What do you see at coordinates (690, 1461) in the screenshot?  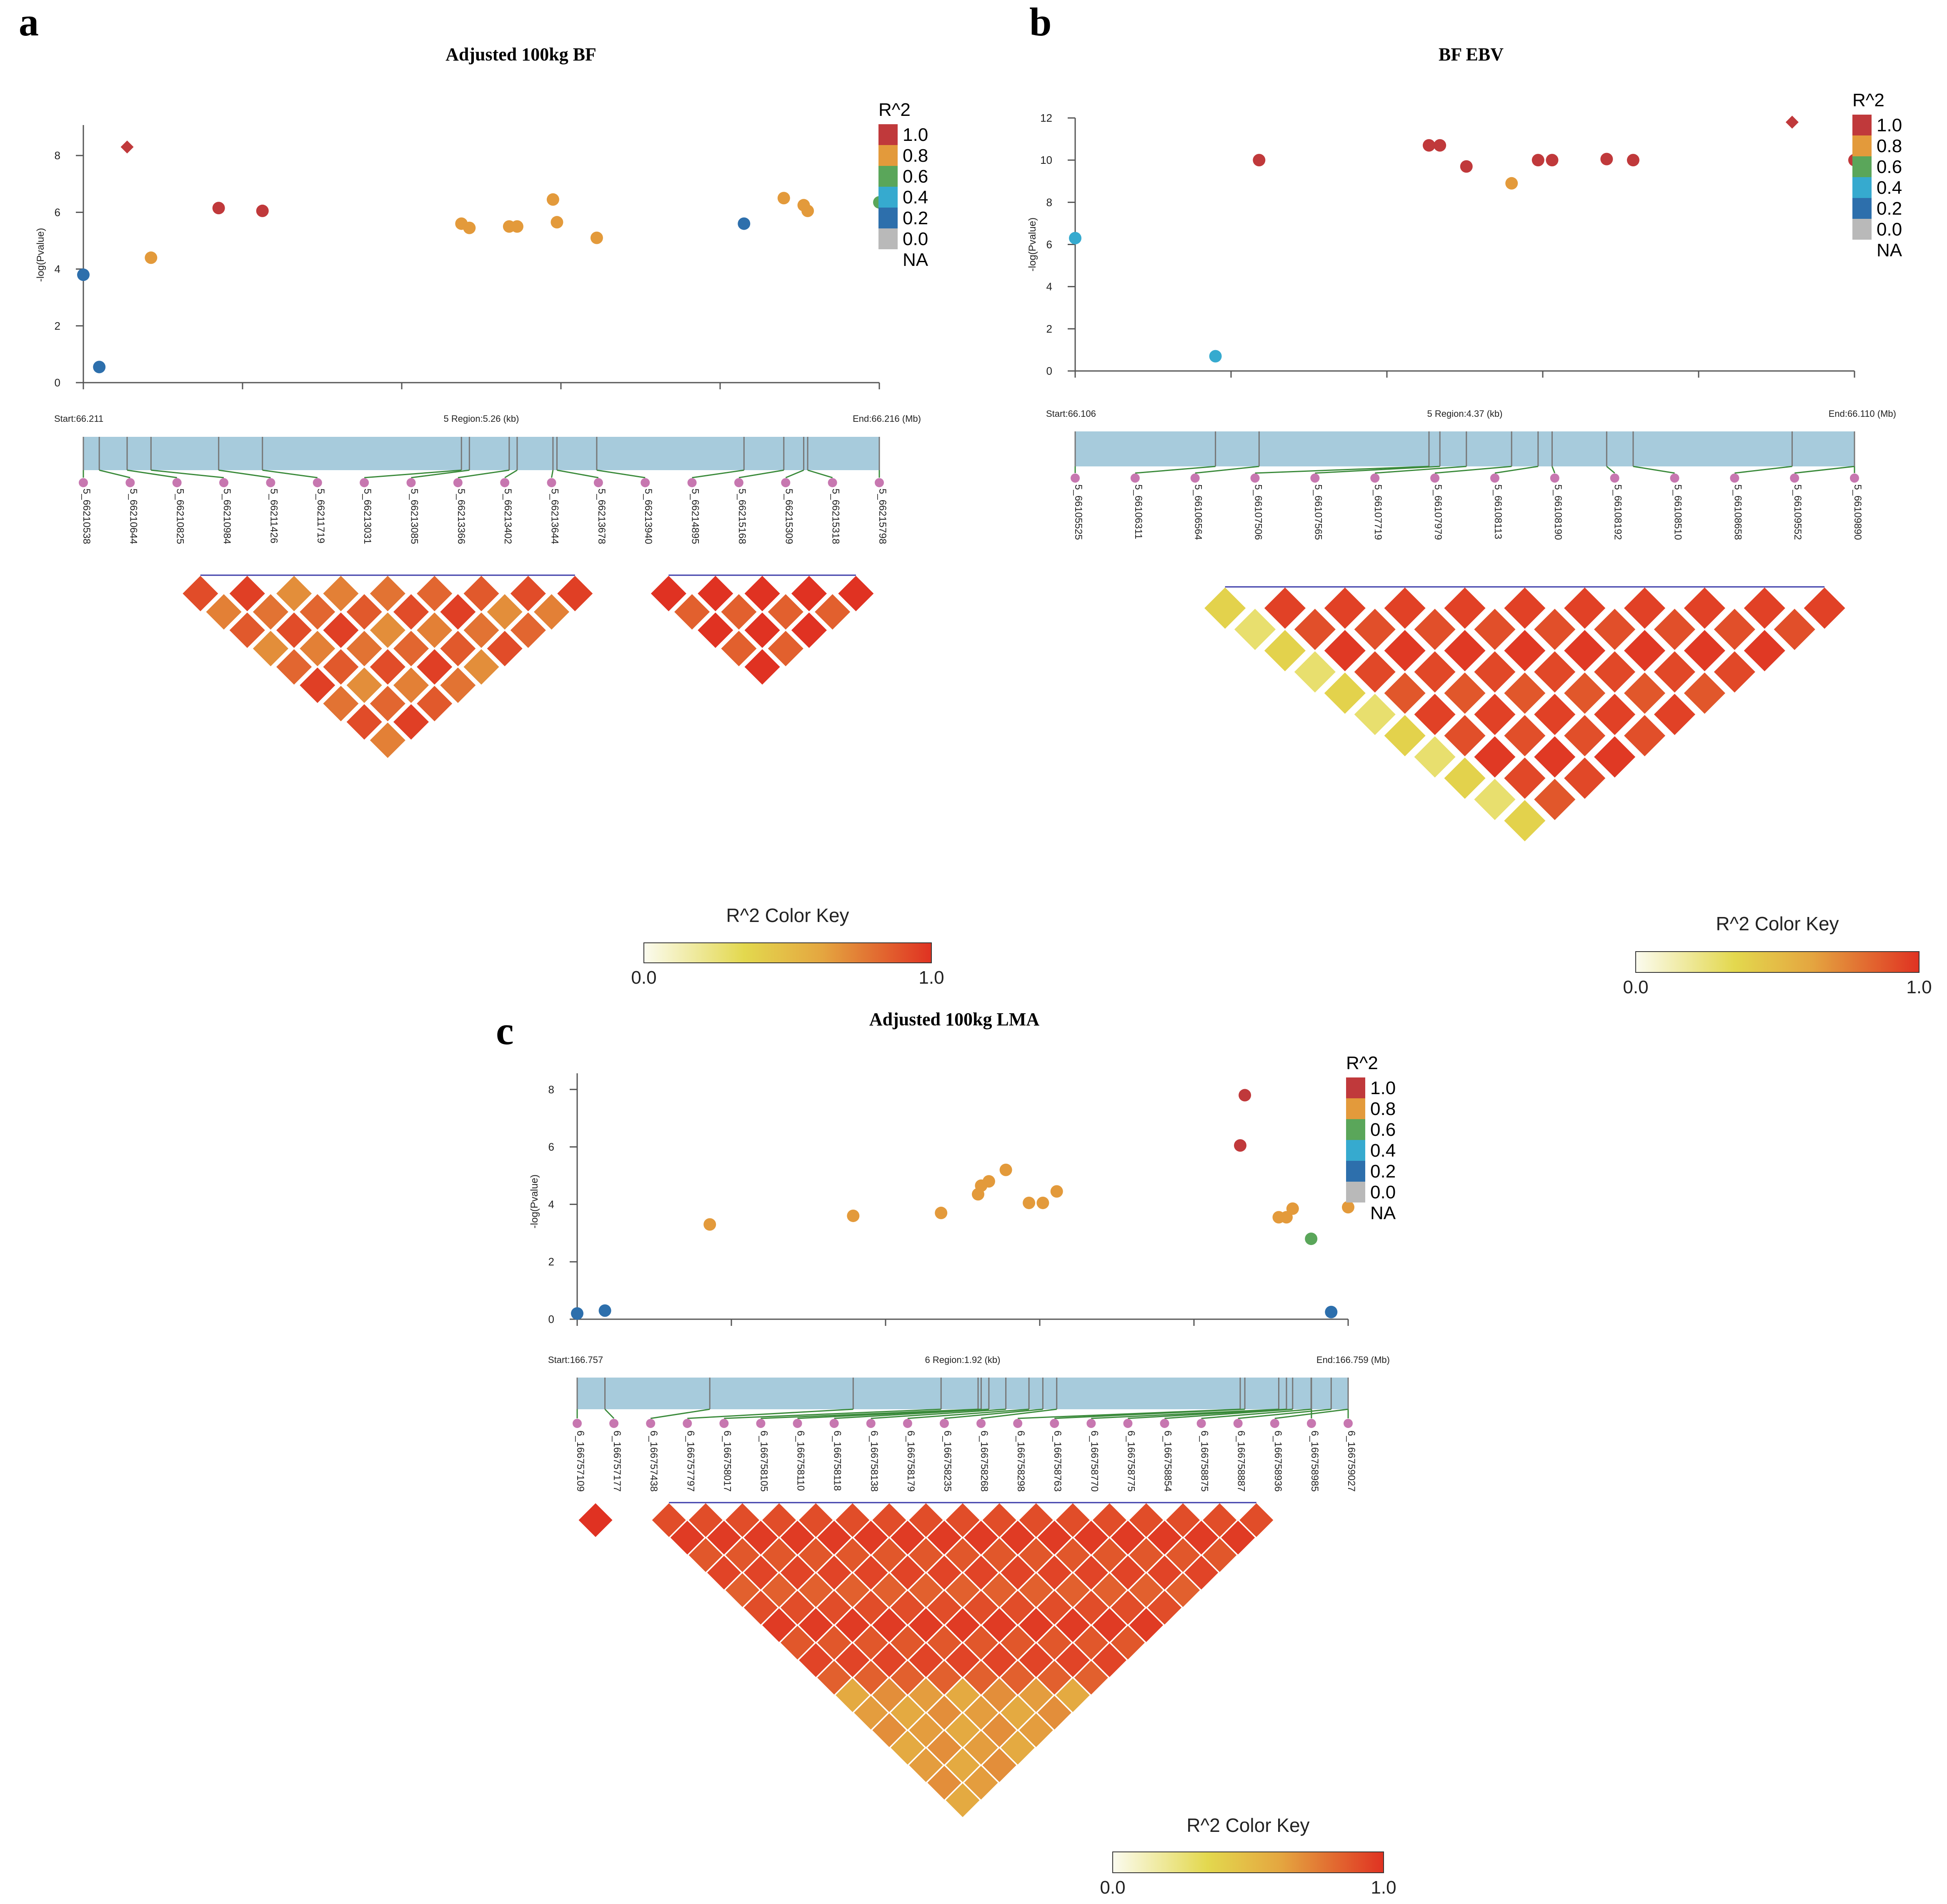 I see `snp-label: 6_166757797` at bounding box center [690, 1461].